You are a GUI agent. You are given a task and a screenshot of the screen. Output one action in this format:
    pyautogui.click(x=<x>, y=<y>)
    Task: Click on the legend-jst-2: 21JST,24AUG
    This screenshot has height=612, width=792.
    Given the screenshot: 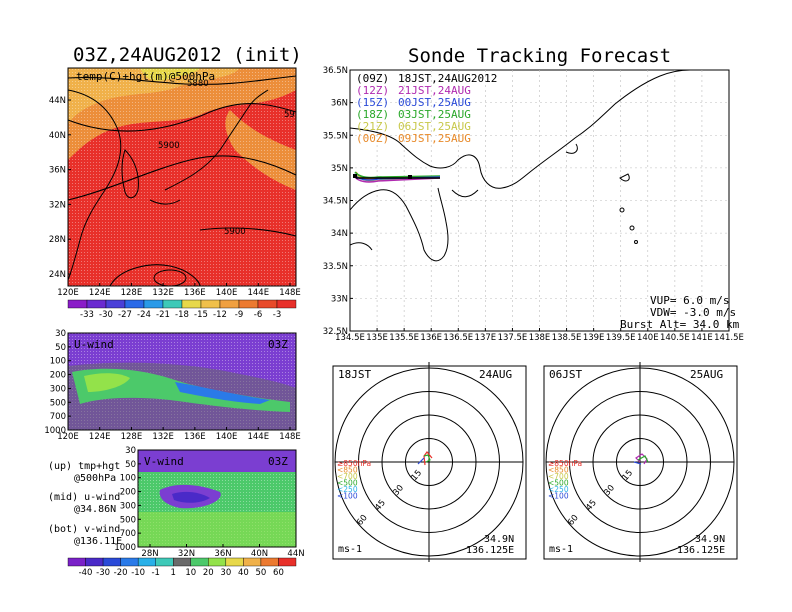 What is the action you would take?
    pyautogui.click(x=434, y=90)
    